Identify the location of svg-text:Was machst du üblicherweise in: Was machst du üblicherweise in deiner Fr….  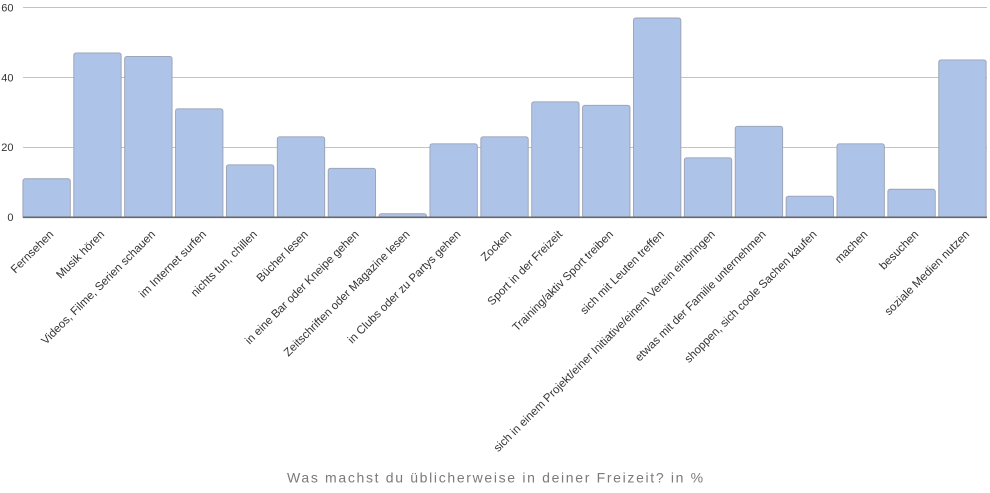
(496, 477).